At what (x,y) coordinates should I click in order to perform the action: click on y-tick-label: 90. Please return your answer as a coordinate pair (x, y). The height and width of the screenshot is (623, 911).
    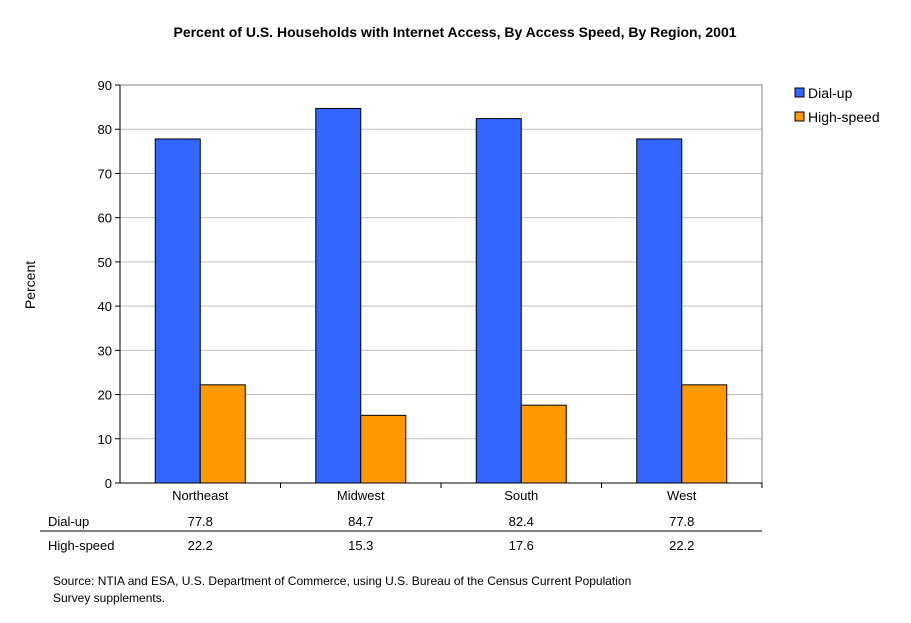
    Looking at the image, I should click on (105, 85).